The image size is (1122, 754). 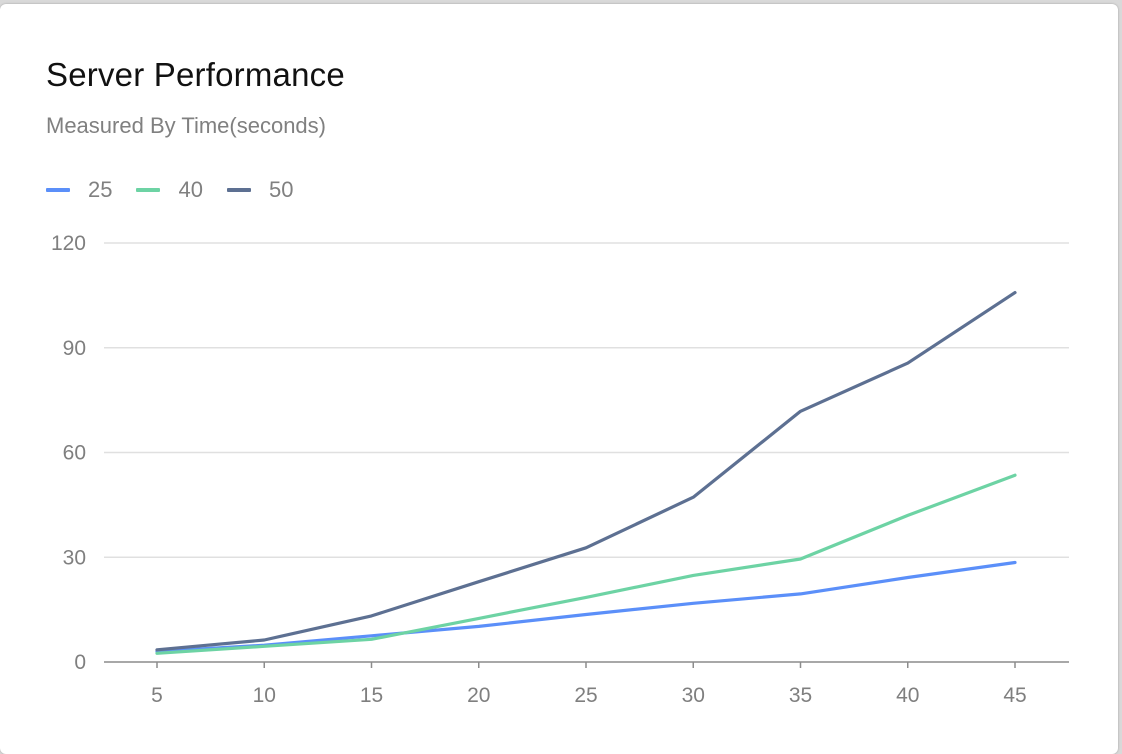 What do you see at coordinates (74, 557) in the screenshot?
I see `y-tick-label-30: 30` at bounding box center [74, 557].